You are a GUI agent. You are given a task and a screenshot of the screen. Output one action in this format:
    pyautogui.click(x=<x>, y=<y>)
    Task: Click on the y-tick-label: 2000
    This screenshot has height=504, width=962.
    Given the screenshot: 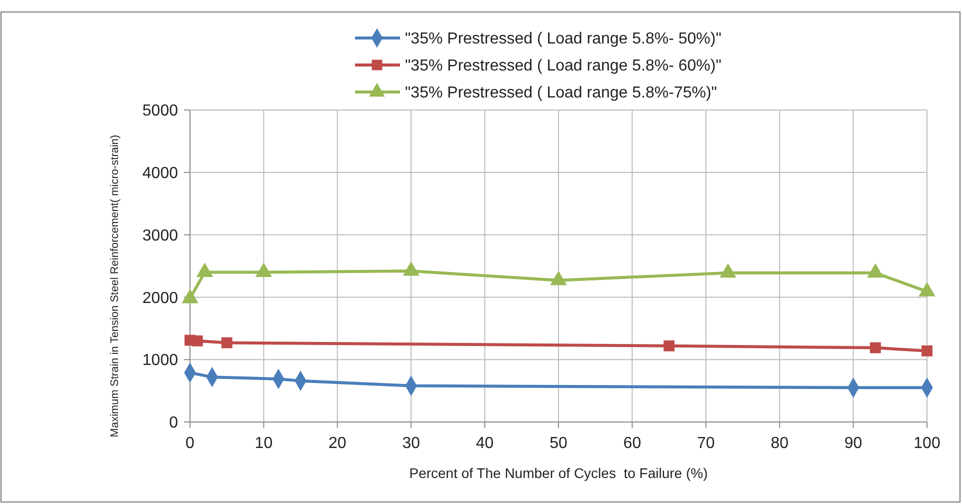 What is the action you would take?
    pyautogui.click(x=160, y=298)
    